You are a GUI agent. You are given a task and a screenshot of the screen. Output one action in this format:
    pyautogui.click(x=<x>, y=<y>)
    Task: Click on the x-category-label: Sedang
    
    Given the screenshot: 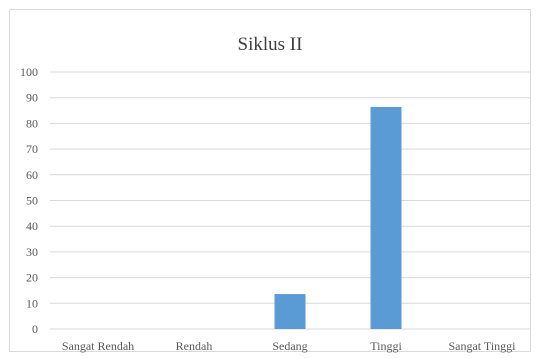 What is the action you would take?
    pyautogui.click(x=289, y=346)
    